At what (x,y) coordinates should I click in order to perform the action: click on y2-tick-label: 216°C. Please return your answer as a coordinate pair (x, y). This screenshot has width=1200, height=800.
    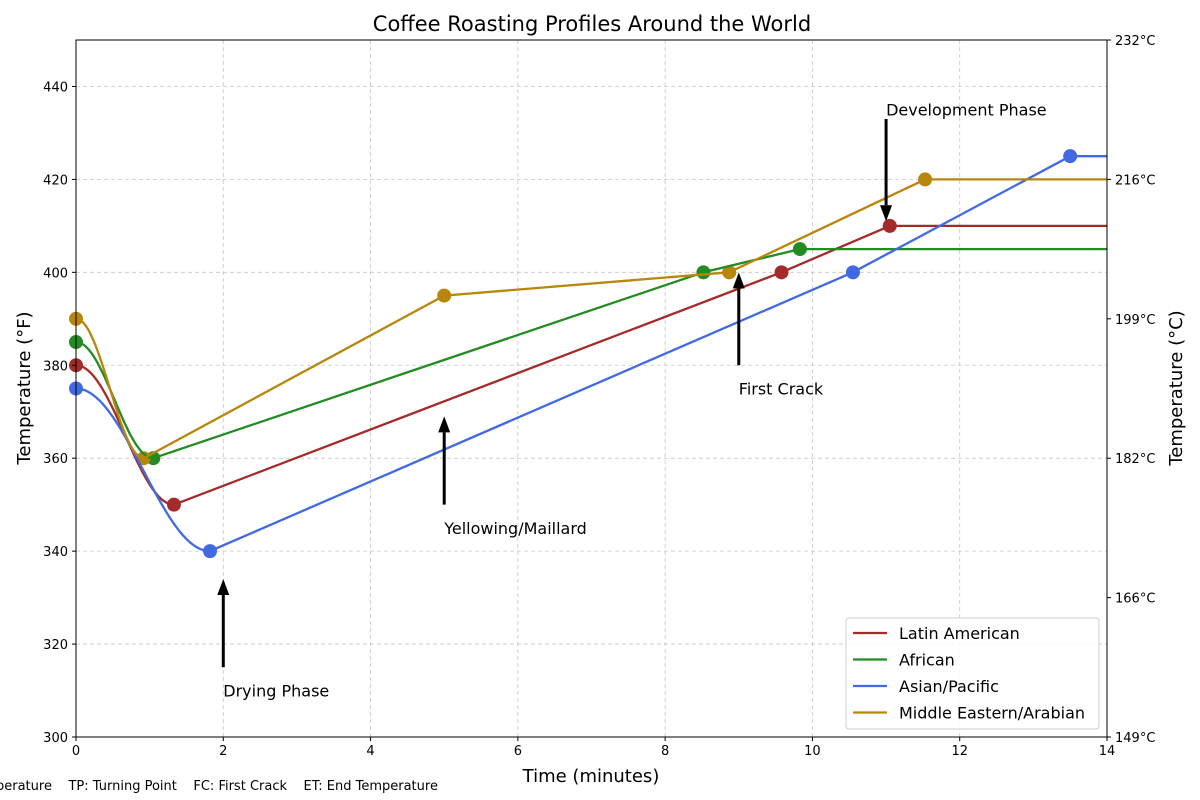
    Looking at the image, I should click on (1135, 180).